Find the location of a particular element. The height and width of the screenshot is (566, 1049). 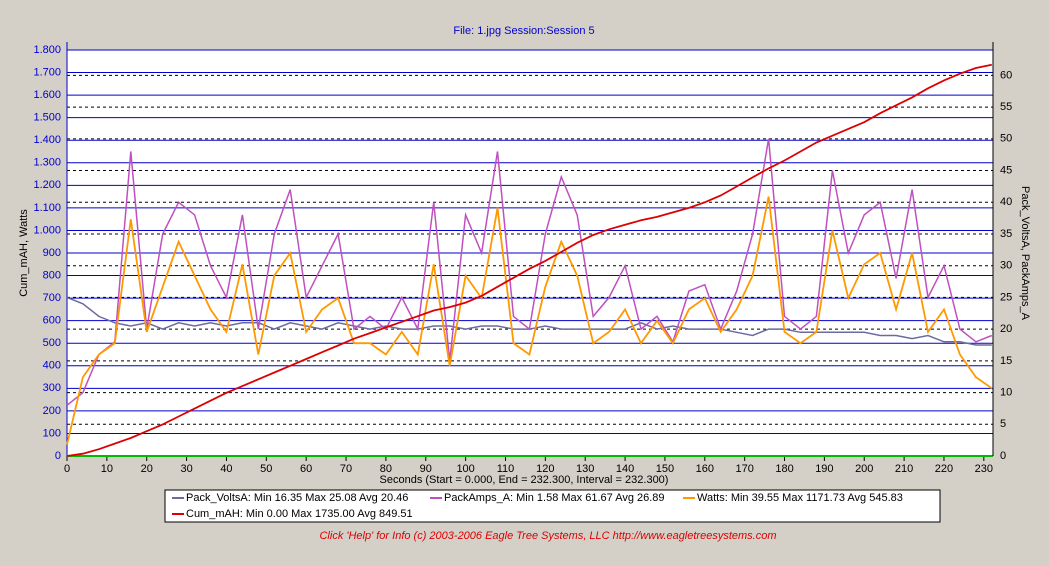

y2-tick-label: 55 is located at coordinates (1006, 107).